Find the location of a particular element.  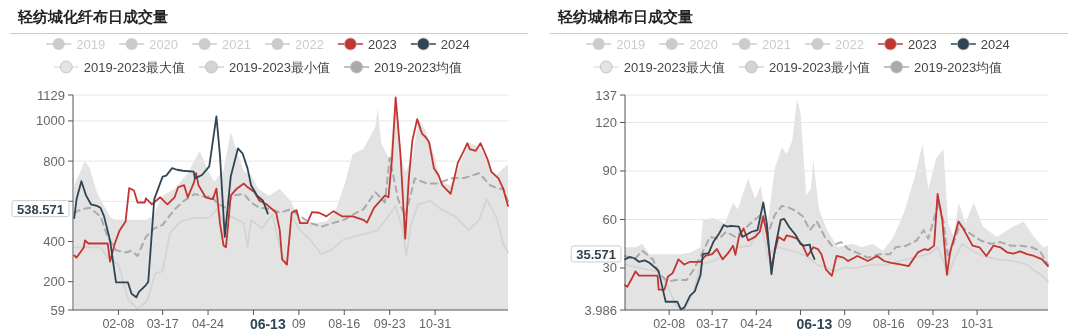

y-tick-label: 59 is located at coordinates (57, 310).